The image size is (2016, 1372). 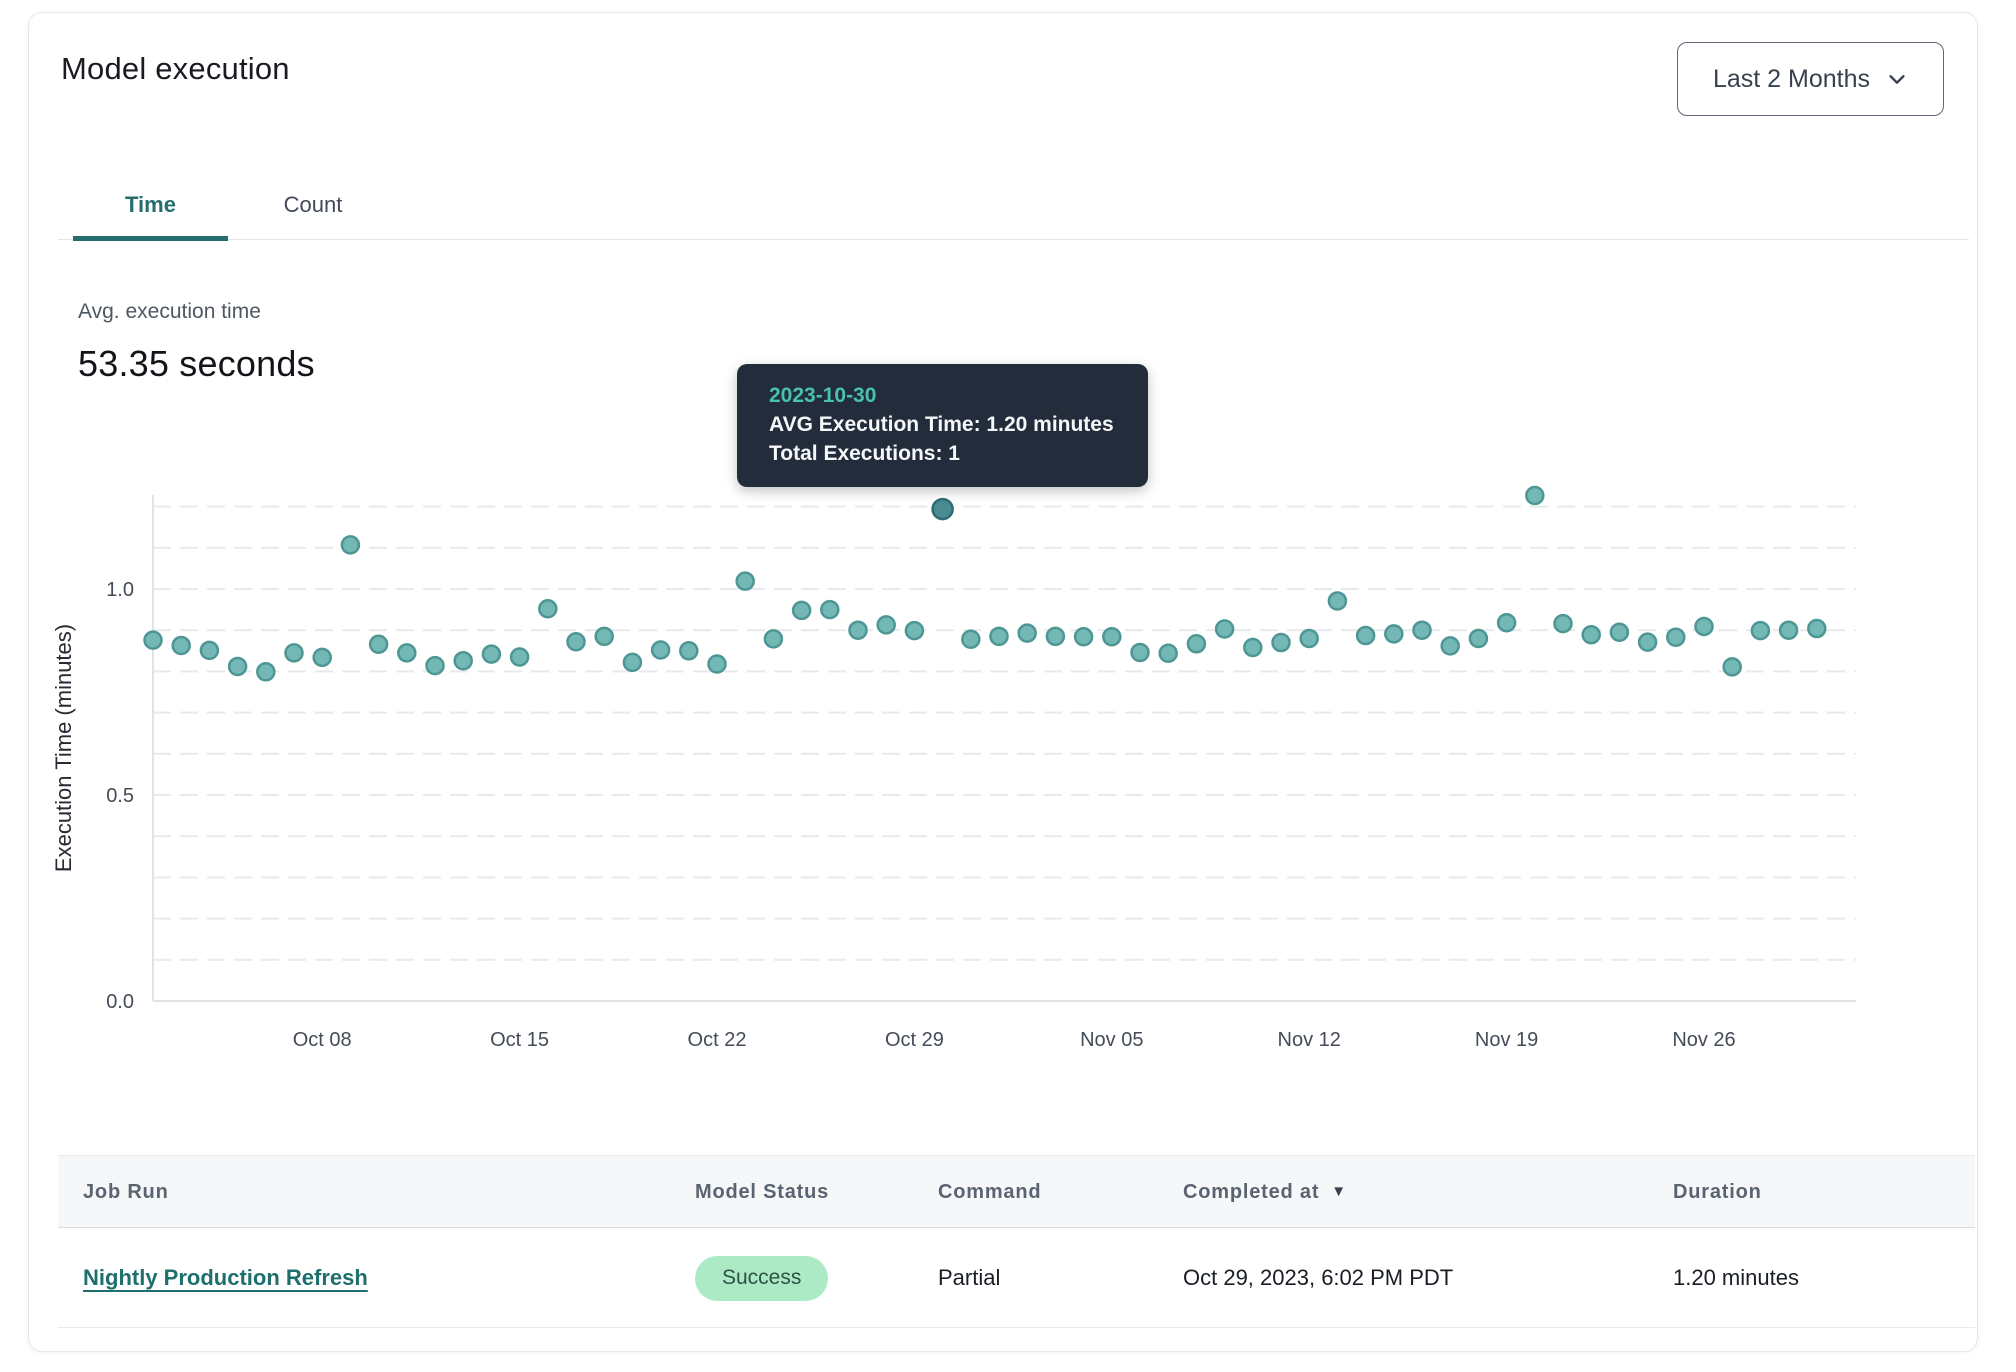 What do you see at coordinates (1265, 1192) in the screenshot?
I see `column-header-completed-at: Completed at ▼` at bounding box center [1265, 1192].